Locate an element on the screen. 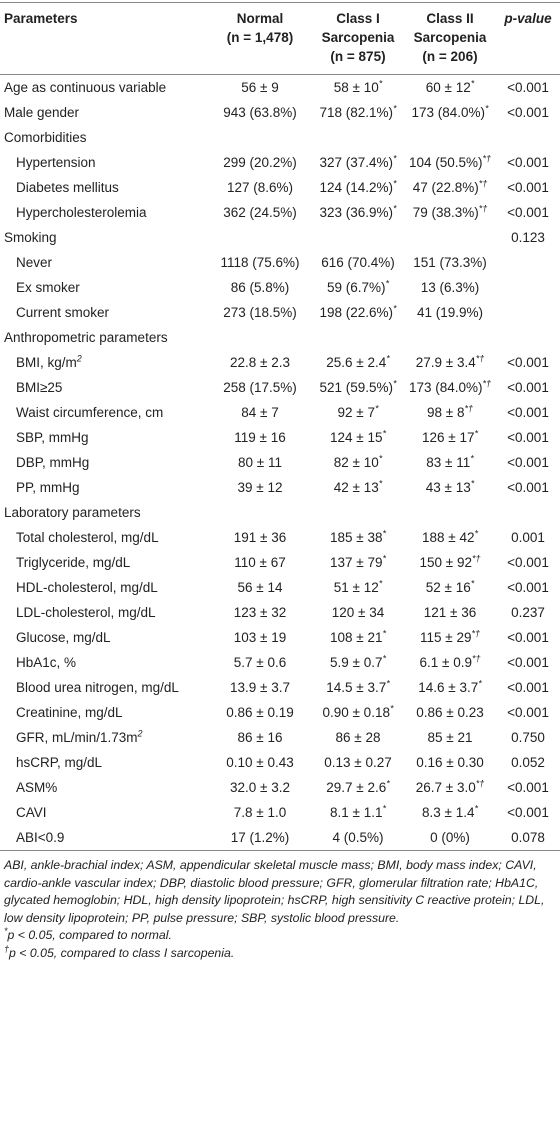  cell: 27.9 ± 3.4*† is located at coordinates (450, 362).